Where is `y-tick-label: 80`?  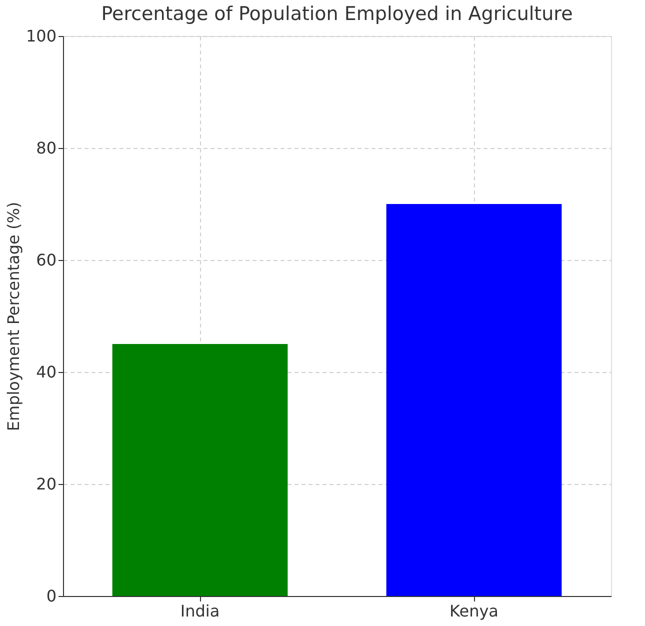 y-tick-label: 80 is located at coordinates (46, 148).